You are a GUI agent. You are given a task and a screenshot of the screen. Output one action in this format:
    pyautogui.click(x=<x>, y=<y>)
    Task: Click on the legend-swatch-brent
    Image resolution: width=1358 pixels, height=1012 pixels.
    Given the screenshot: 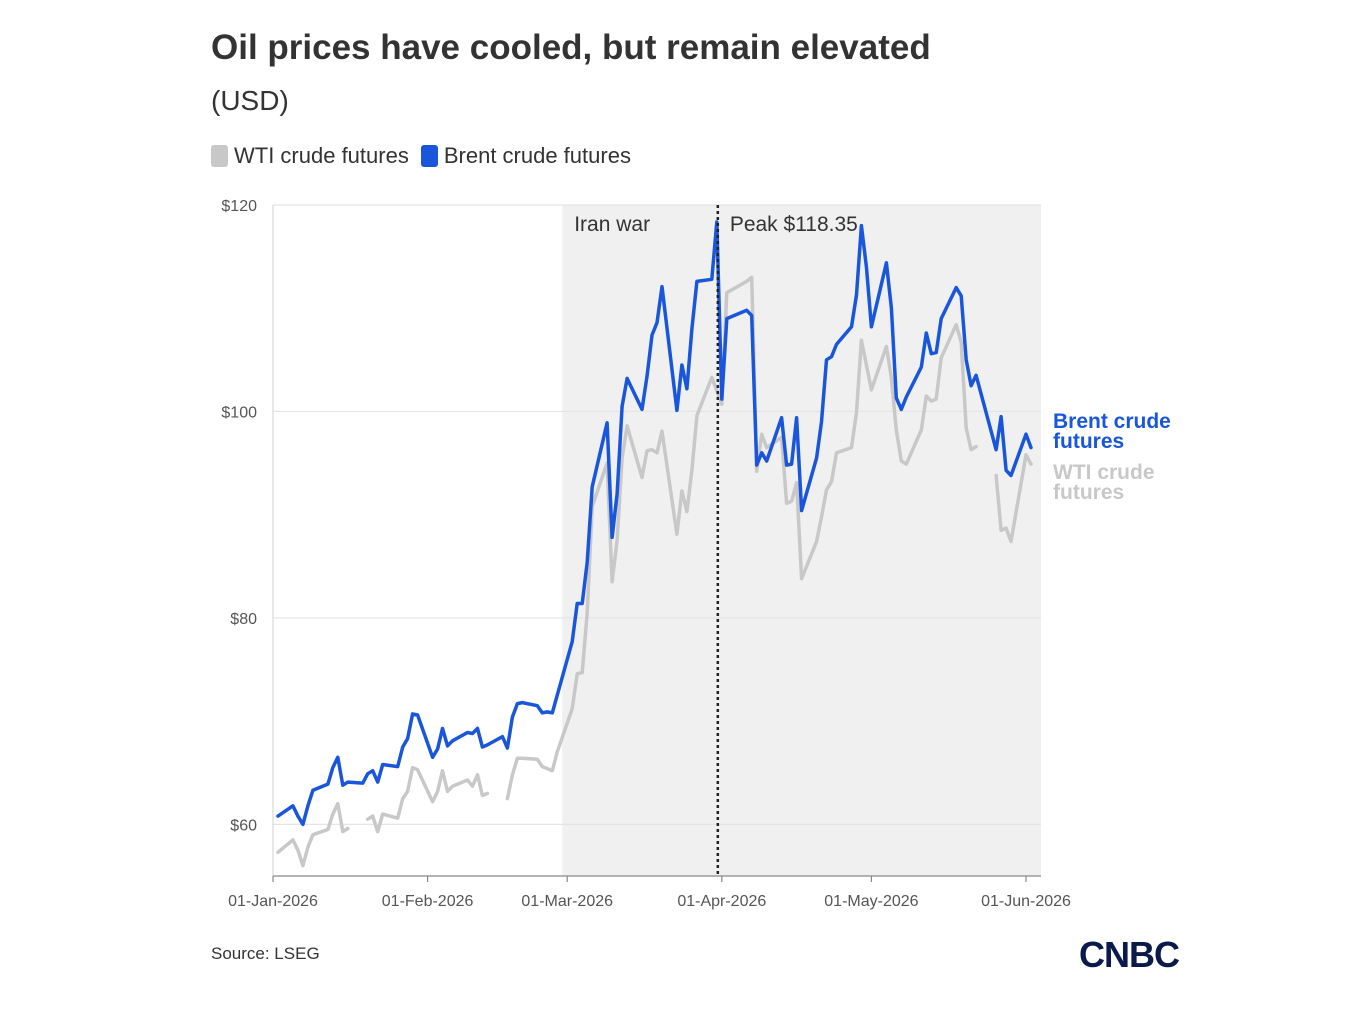 What is the action you would take?
    pyautogui.click(x=429, y=156)
    